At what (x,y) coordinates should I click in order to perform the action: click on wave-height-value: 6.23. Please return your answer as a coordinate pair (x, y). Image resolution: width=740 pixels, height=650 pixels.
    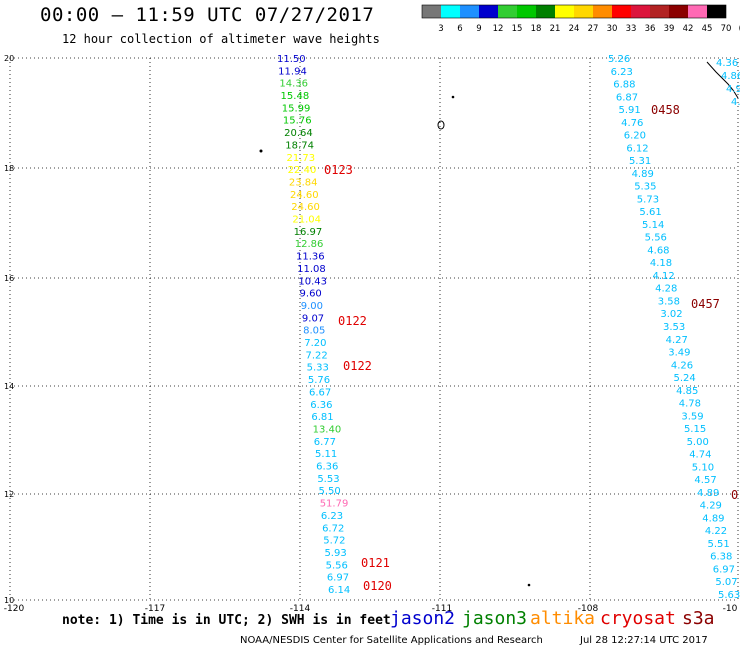
    Looking at the image, I should click on (622, 72).